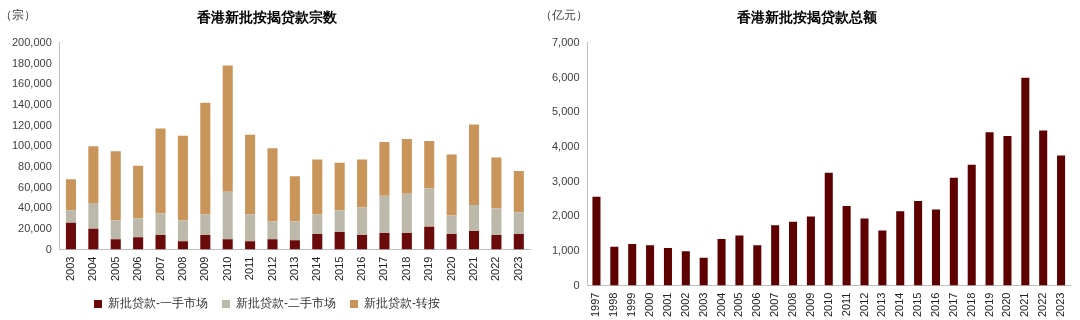  What do you see at coordinates (952, 305) in the screenshot?
I see `x-tick-label: 2017` at bounding box center [952, 305].